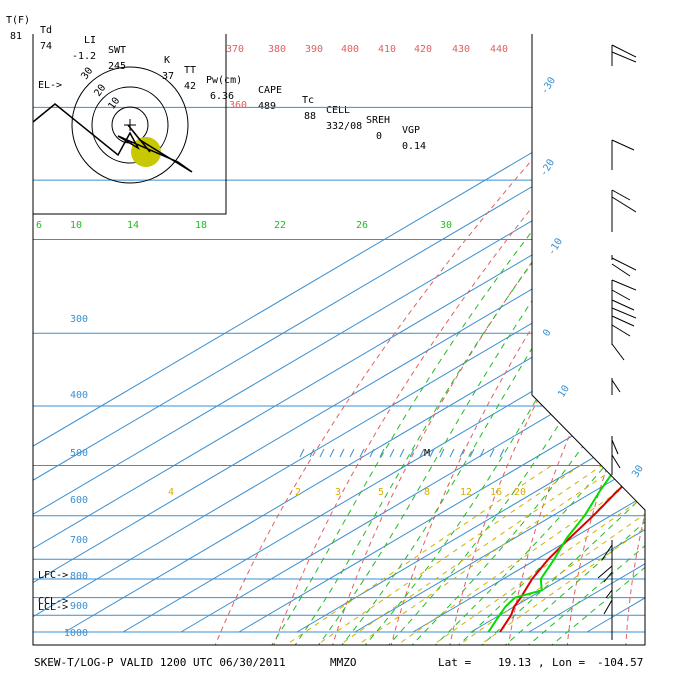 The width and height of the screenshot is (680, 680). What do you see at coordinates (455, 662) in the screenshot?
I see `footer-lat-label: Lat =` at bounding box center [455, 662].